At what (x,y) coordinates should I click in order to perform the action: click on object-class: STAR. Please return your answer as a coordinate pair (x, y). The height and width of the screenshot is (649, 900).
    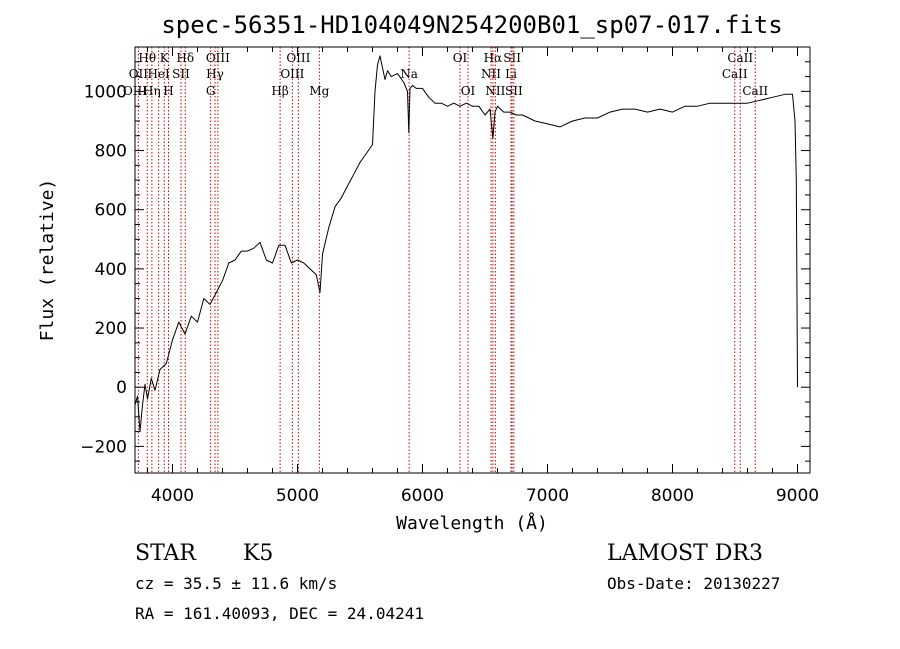
    Looking at the image, I should click on (166, 553).